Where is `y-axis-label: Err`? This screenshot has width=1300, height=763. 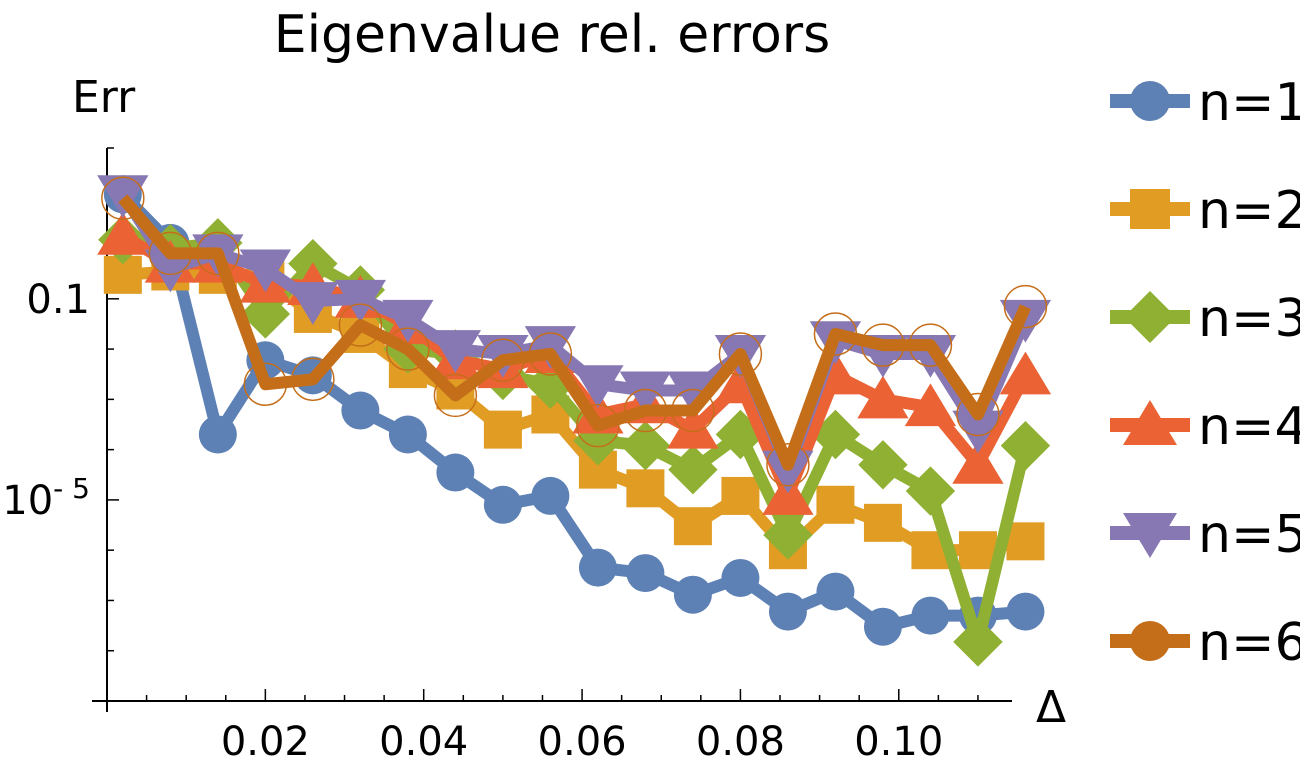
y-axis-label: Err is located at coordinates (104, 97).